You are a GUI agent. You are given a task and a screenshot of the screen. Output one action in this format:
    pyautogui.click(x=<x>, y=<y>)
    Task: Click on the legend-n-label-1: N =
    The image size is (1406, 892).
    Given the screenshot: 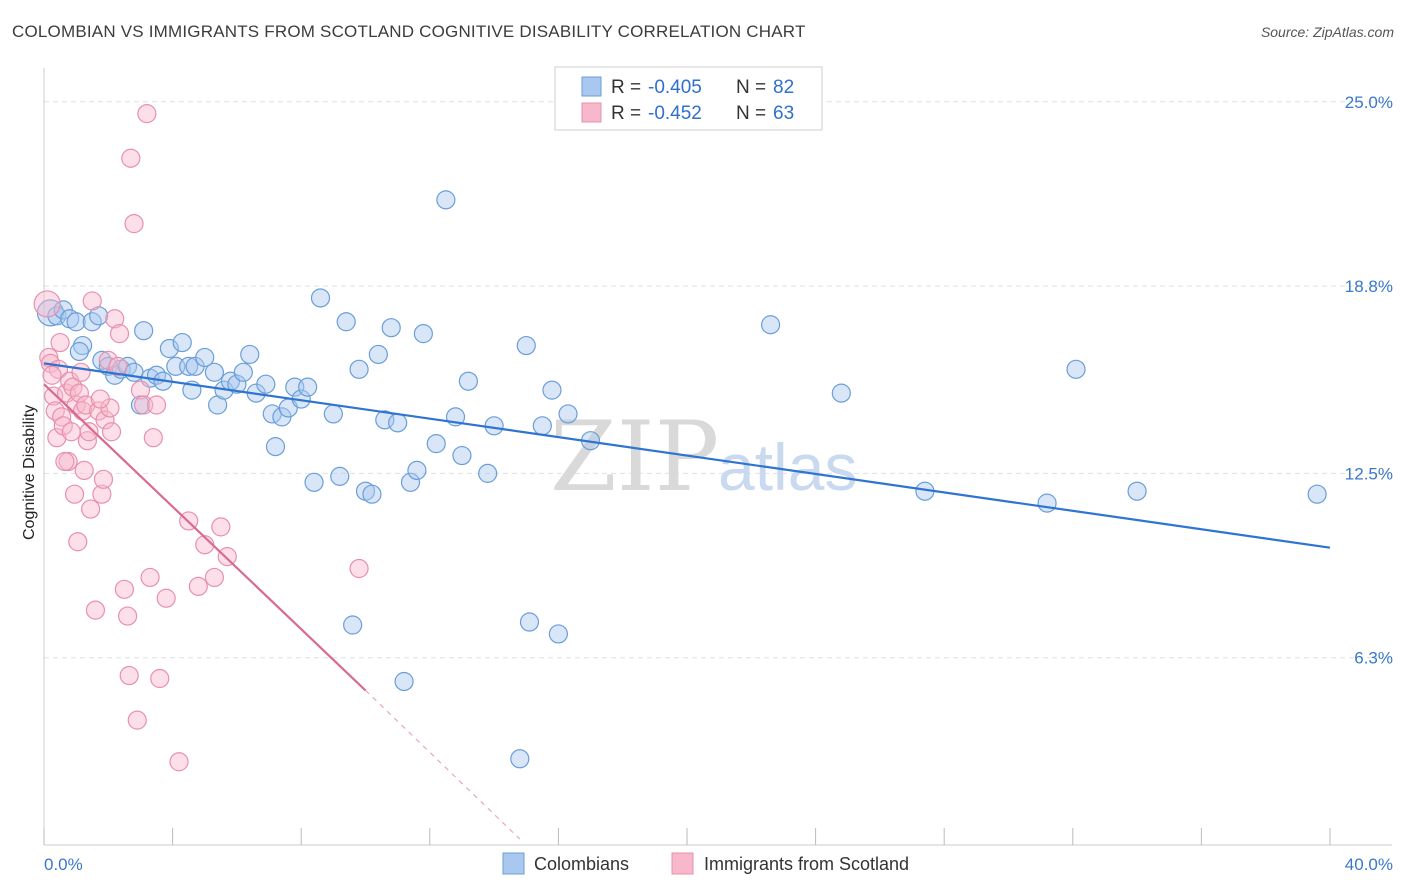 What is the action you would take?
    pyautogui.click(x=751, y=87)
    